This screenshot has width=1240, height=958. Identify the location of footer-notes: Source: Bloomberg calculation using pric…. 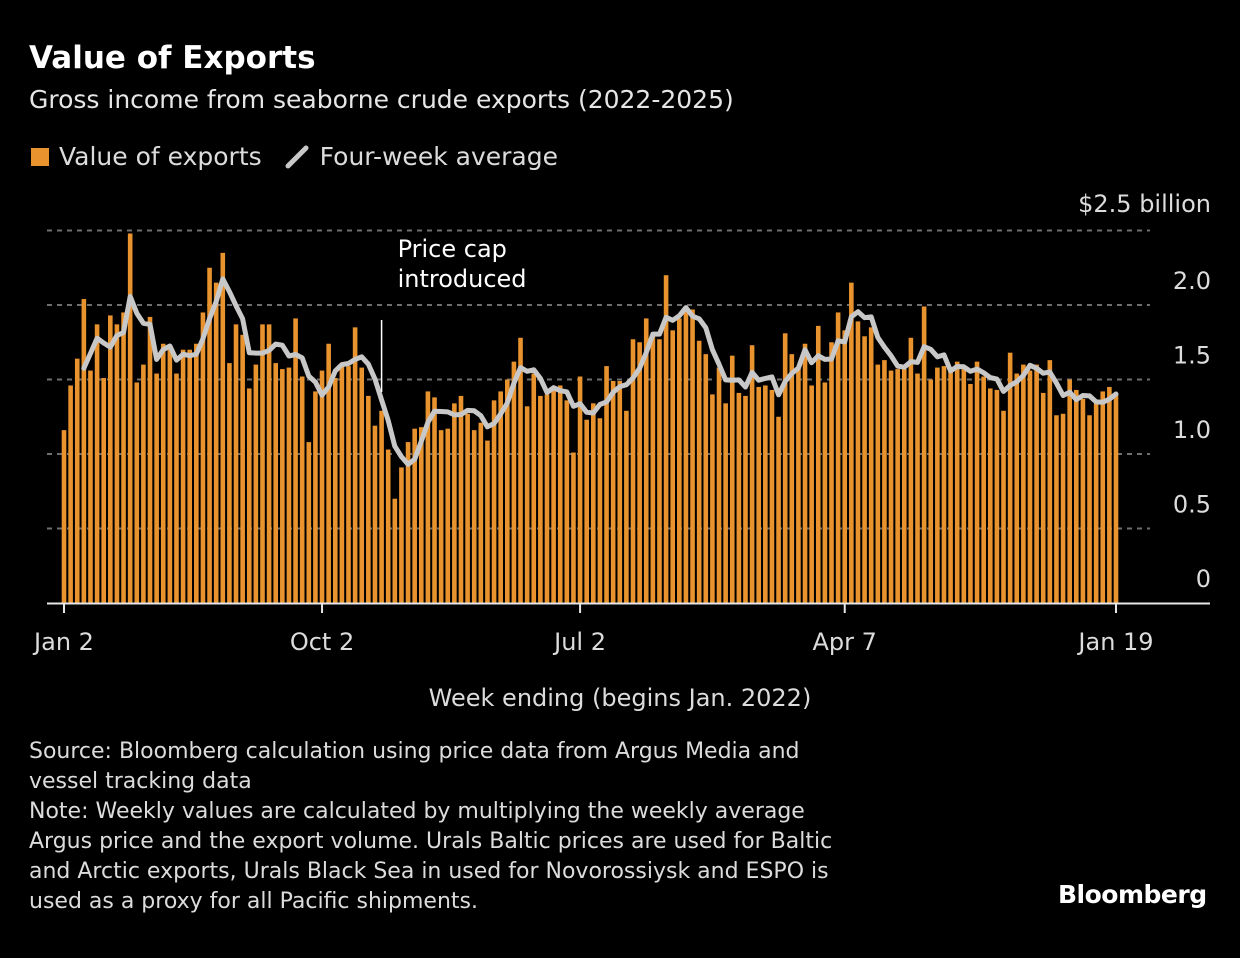
(509, 827).